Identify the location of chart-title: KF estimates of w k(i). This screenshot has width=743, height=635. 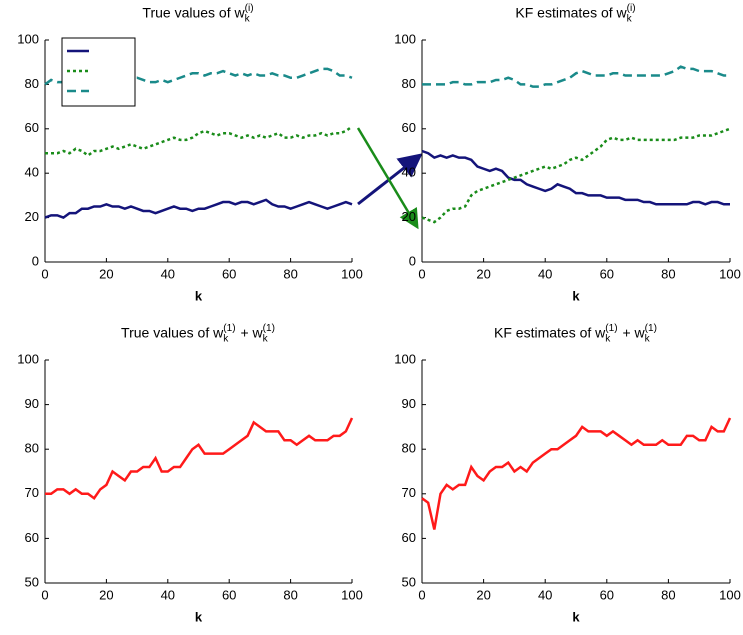
(575, 14).